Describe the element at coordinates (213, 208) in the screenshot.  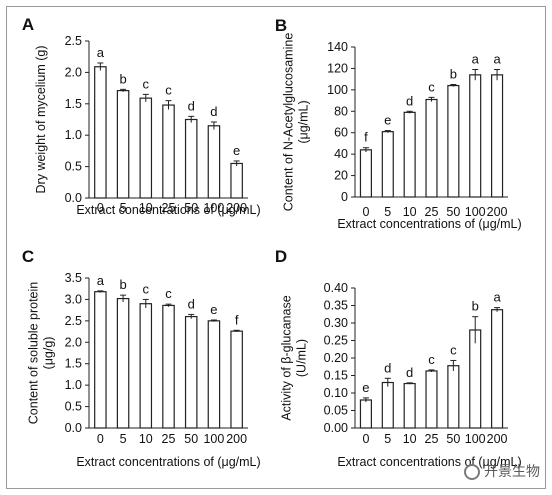
I see `x-tick-label-a-100: 100` at that location.